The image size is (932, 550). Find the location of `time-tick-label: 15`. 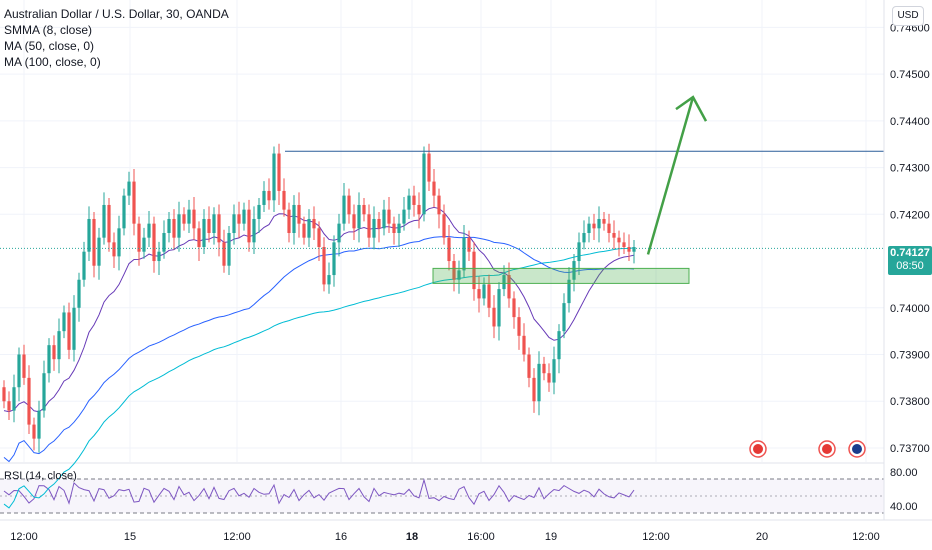

time-tick-label: 15 is located at coordinates (130, 537).